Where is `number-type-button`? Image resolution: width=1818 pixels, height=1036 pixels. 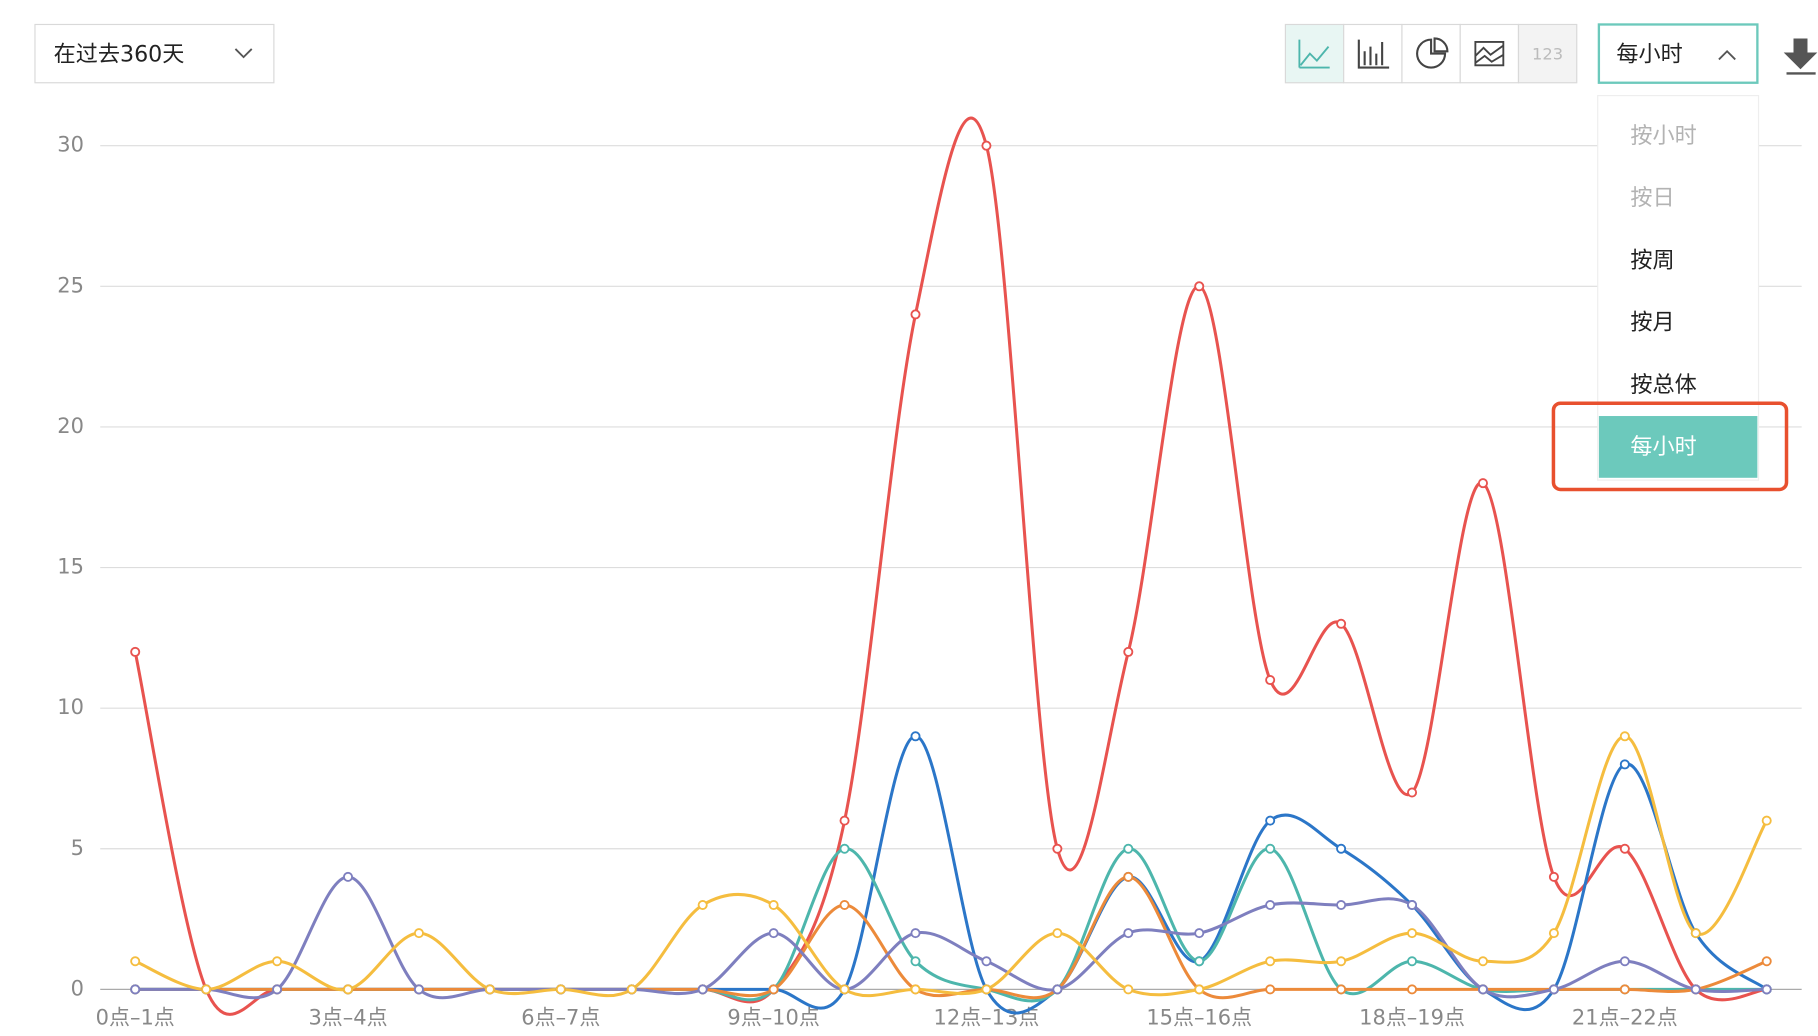
number-type-button is located at coordinates (1547, 53).